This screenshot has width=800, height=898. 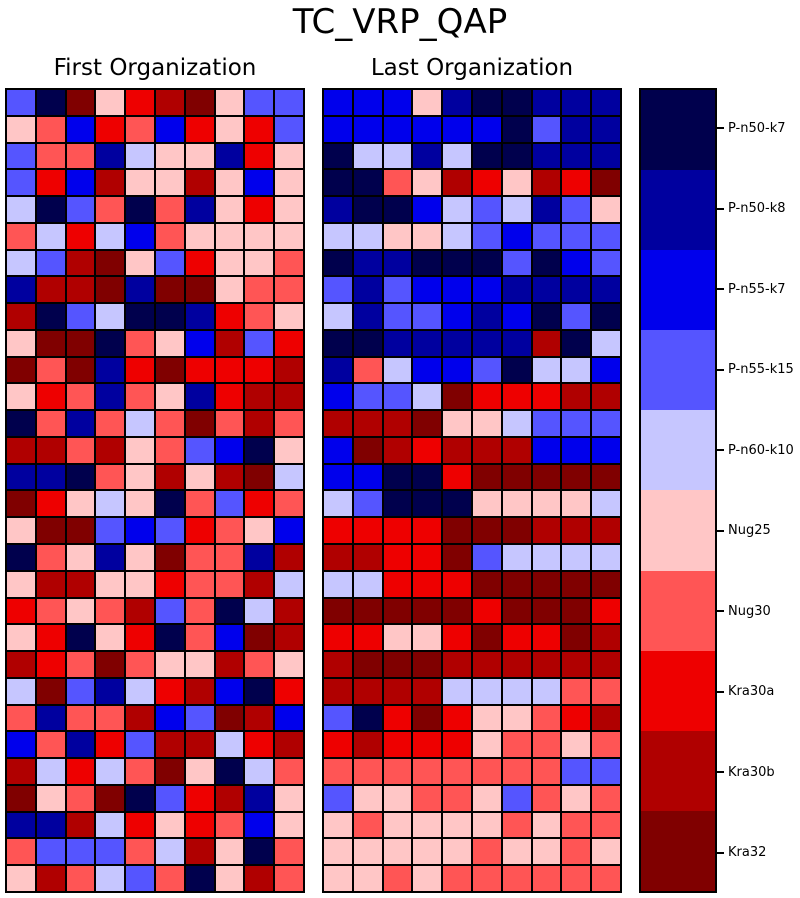 I want to click on colorbar-tick-label: P-n50-k7, so click(x=757, y=128).